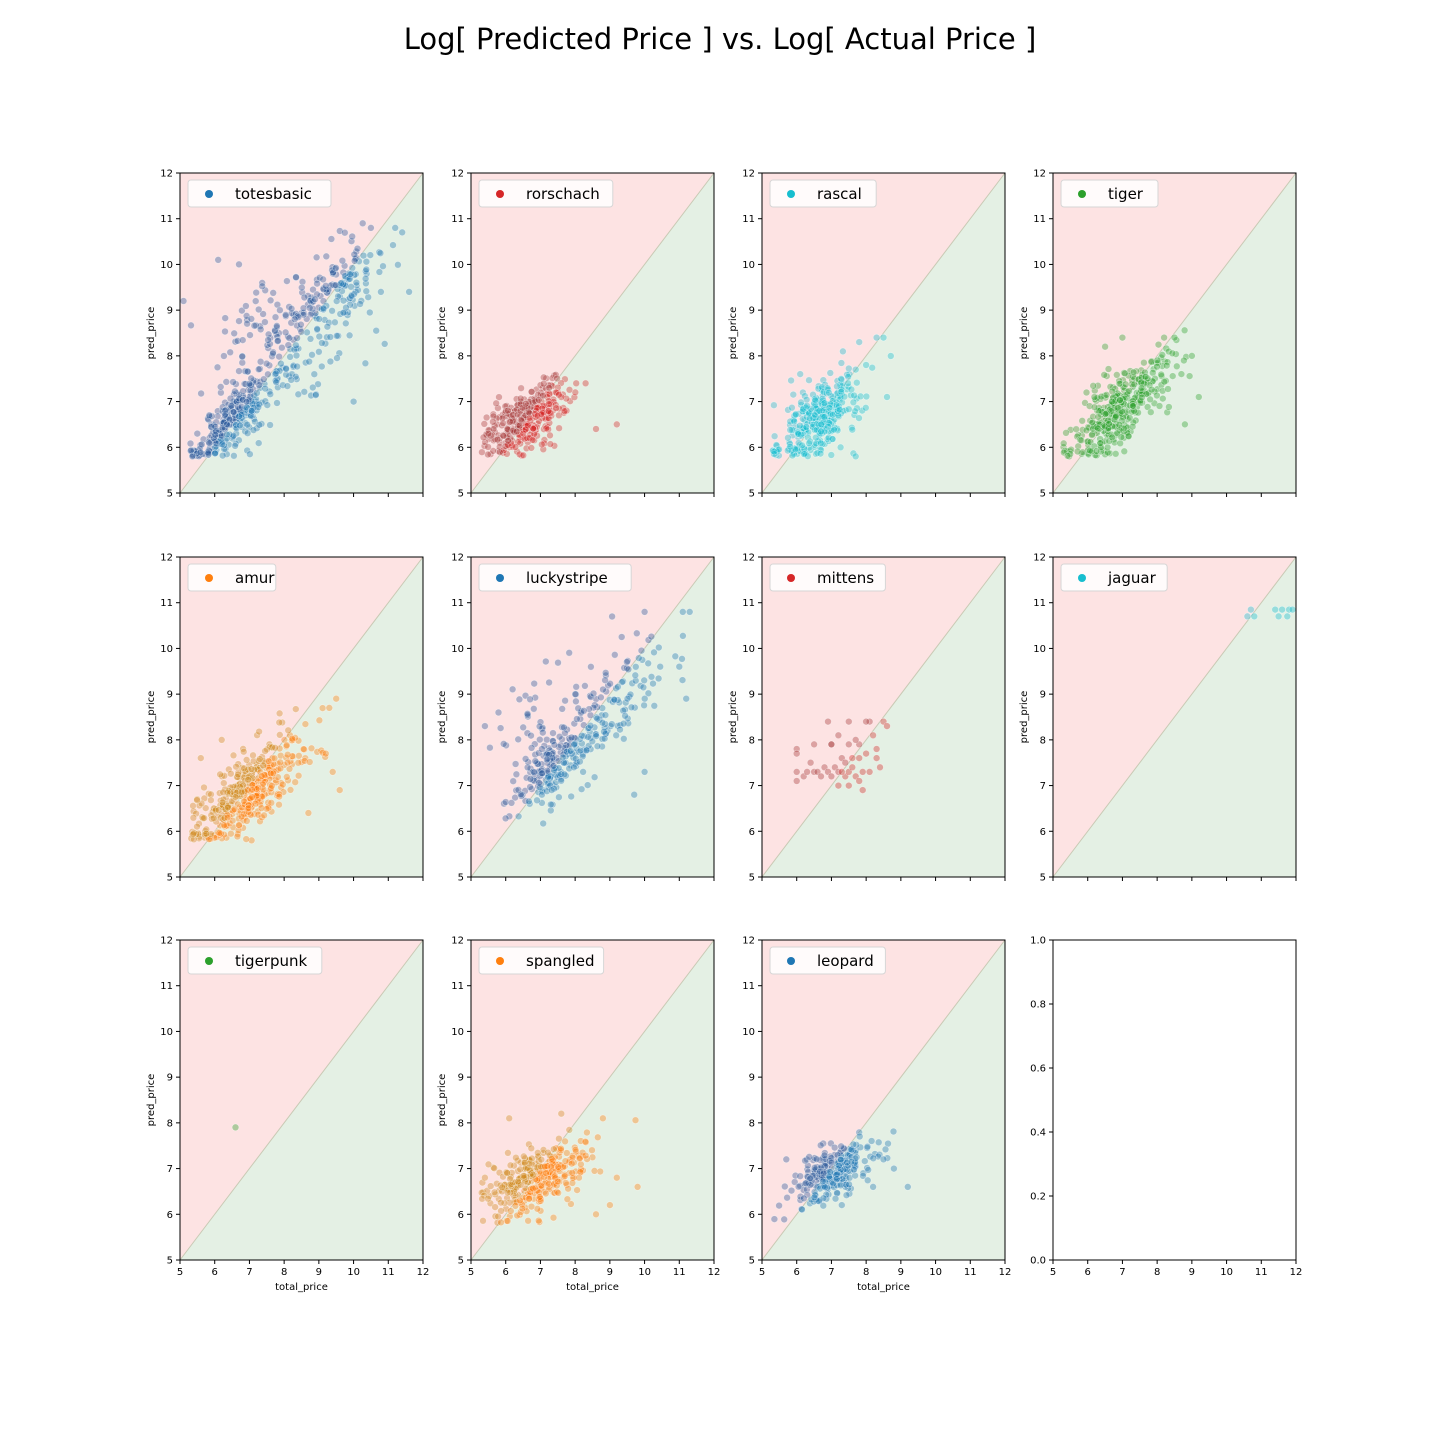  Describe the element at coordinates (271, 961) in the screenshot. I see `legend-label: tigerpunk` at that location.